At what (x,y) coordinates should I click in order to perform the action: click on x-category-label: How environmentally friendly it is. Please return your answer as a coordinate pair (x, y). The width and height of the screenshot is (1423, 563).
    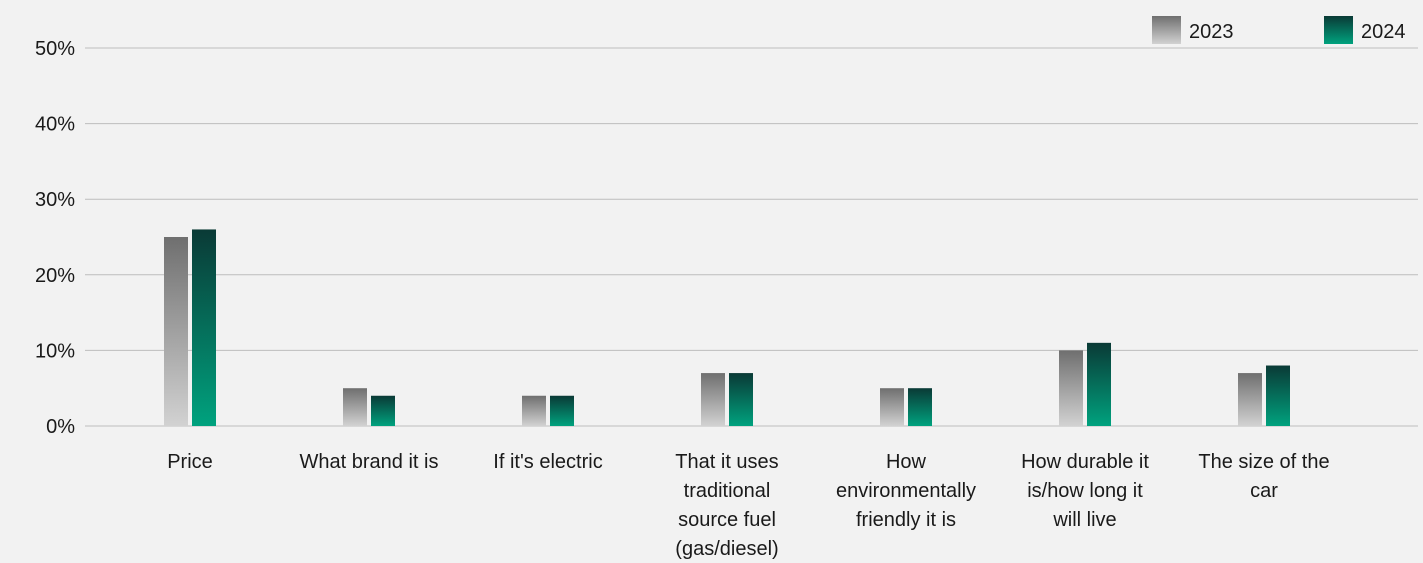
    Looking at the image, I should click on (906, 491).